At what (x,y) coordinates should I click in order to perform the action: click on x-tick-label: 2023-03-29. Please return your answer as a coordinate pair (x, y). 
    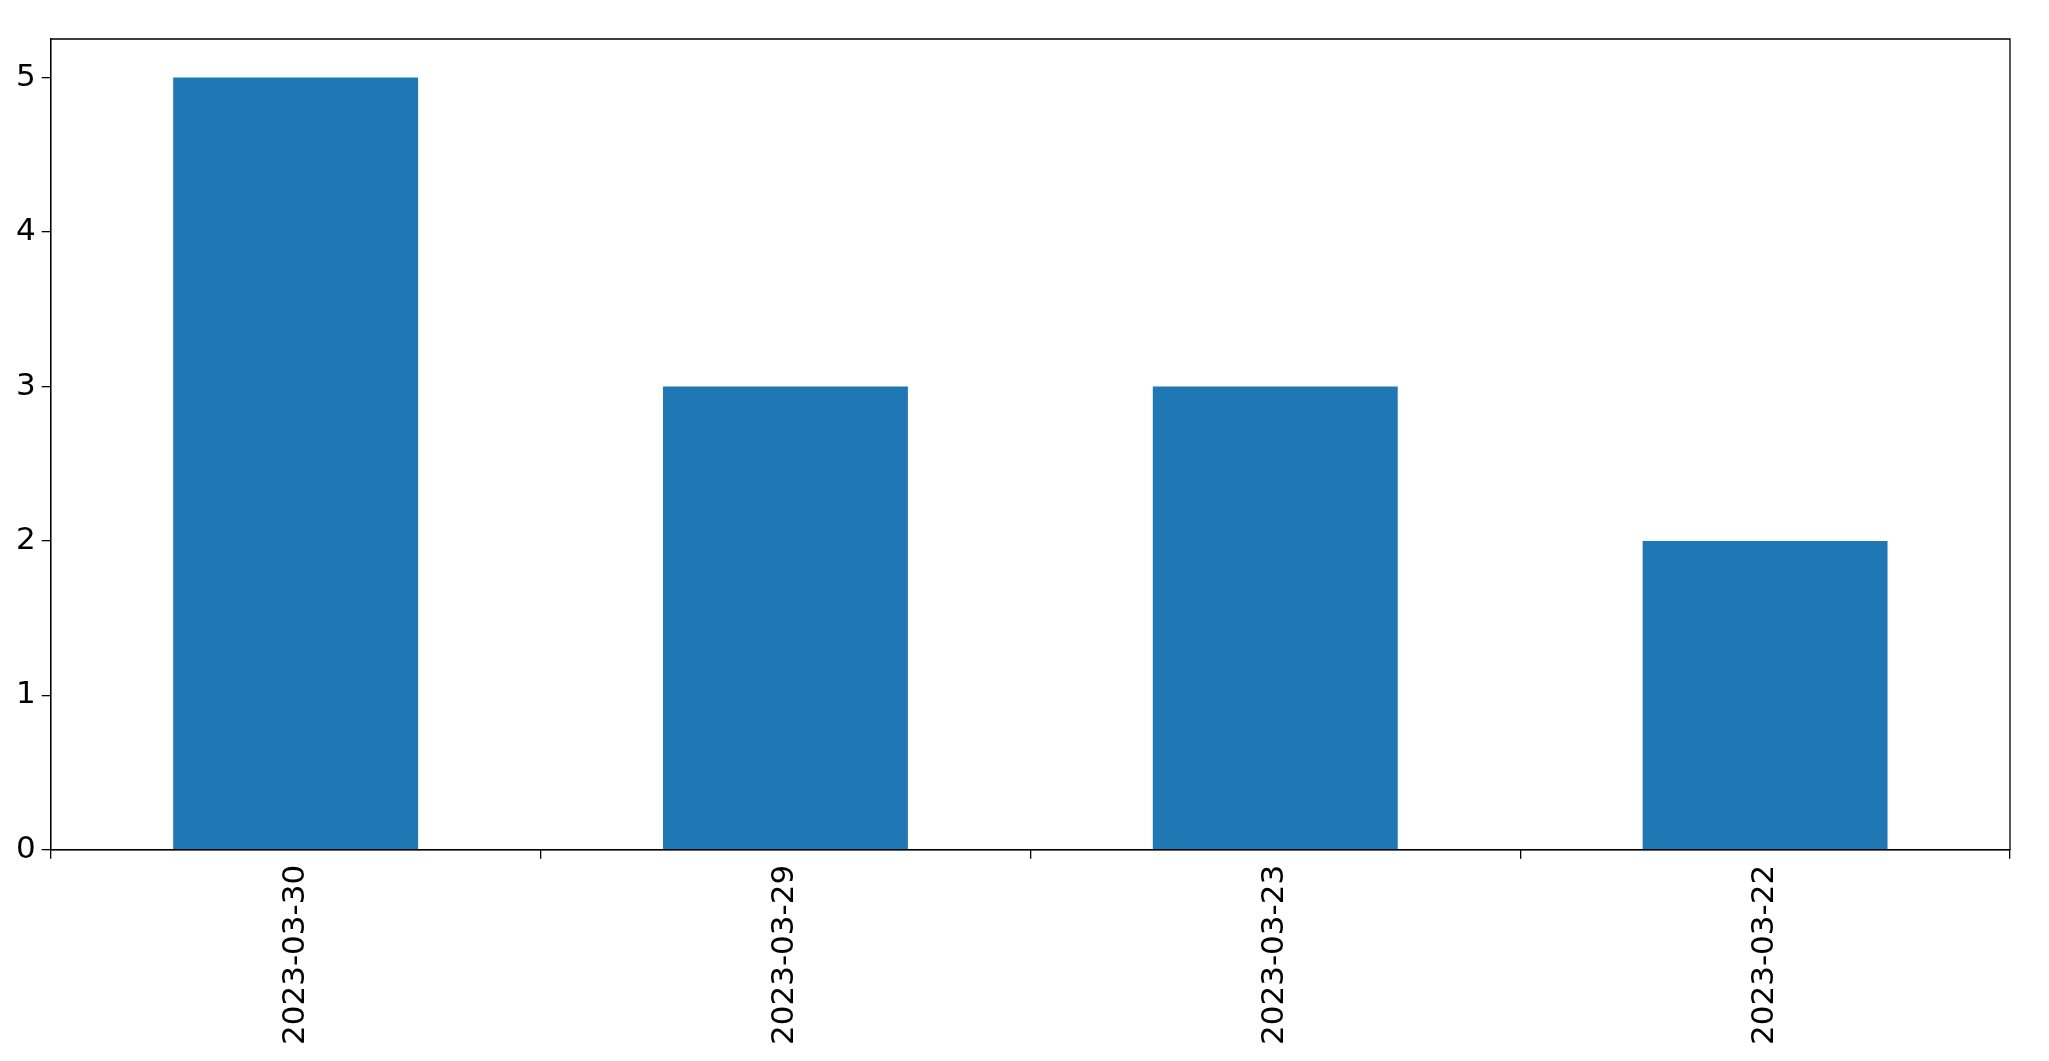
    Looking at the image, I should click on (782, 955).